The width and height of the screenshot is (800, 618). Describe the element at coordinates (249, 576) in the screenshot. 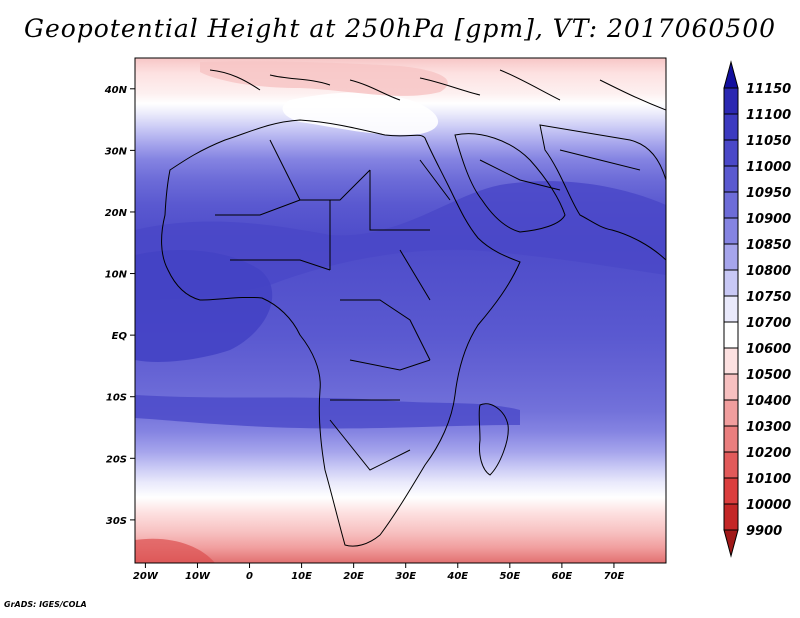

I see `lon-tick-label: 0` at that location.